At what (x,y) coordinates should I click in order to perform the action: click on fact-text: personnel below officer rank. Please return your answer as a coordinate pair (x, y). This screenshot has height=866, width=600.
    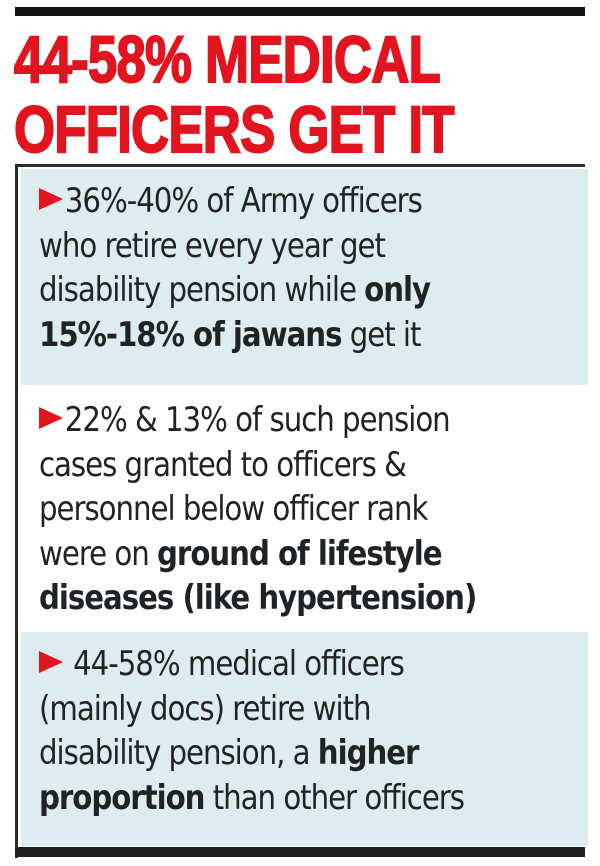
    Looking at the image, I should click on (233, 509).